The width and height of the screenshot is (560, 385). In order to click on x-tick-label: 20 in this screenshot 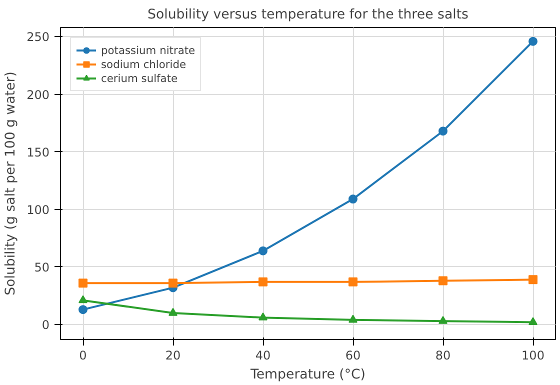, I will do `click(173, 355)`.